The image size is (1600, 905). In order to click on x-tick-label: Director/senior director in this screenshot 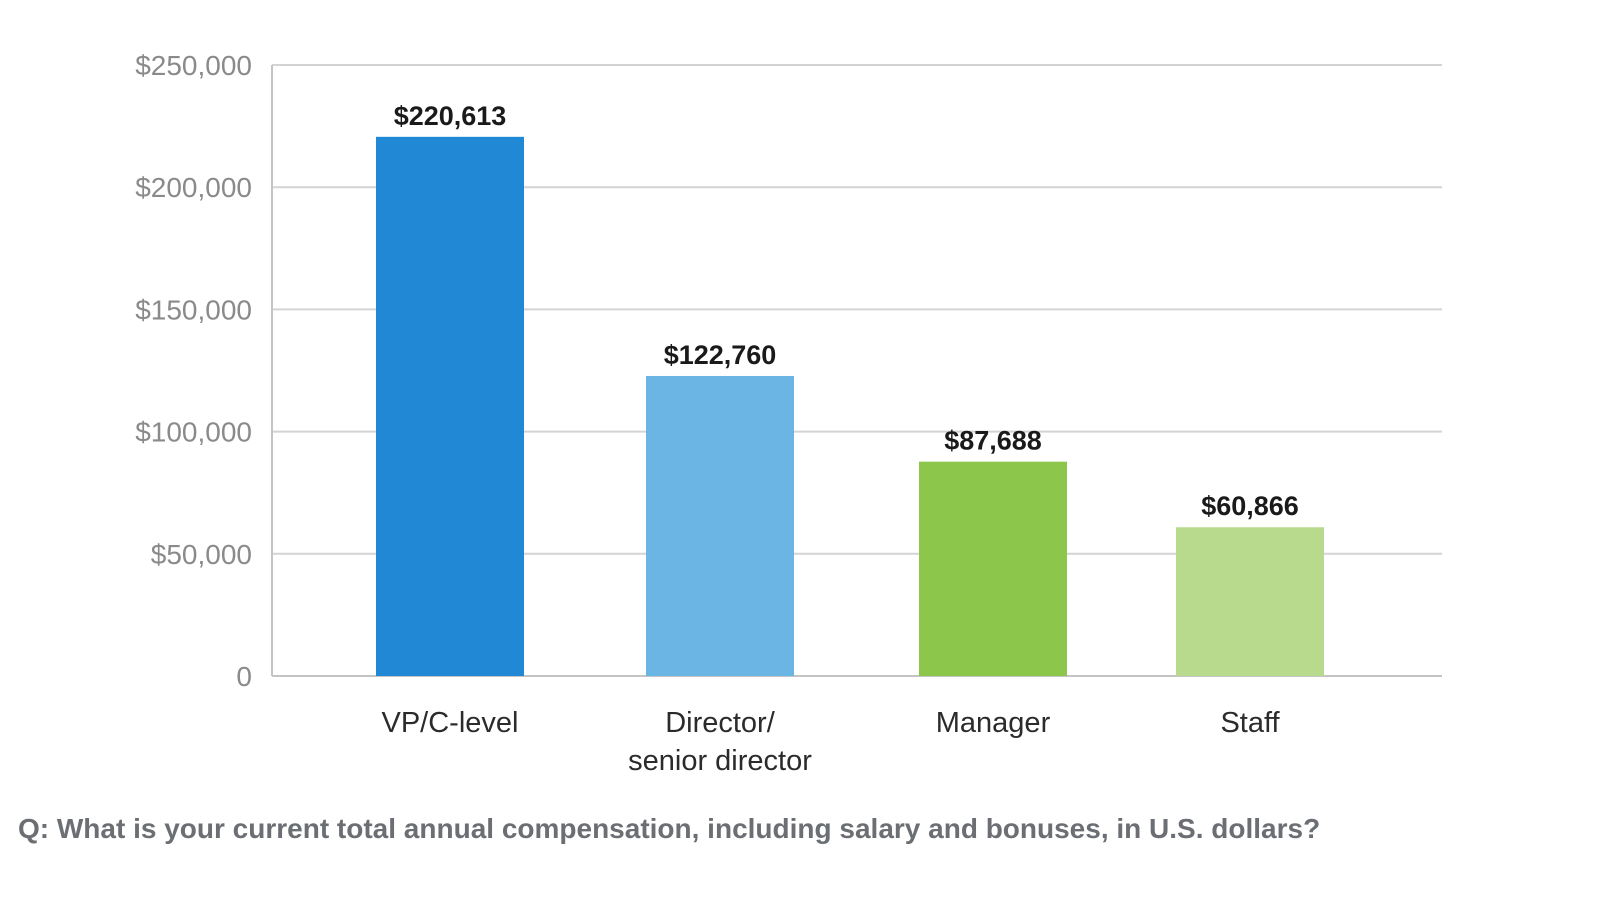, I will do `click(720, 742)`.